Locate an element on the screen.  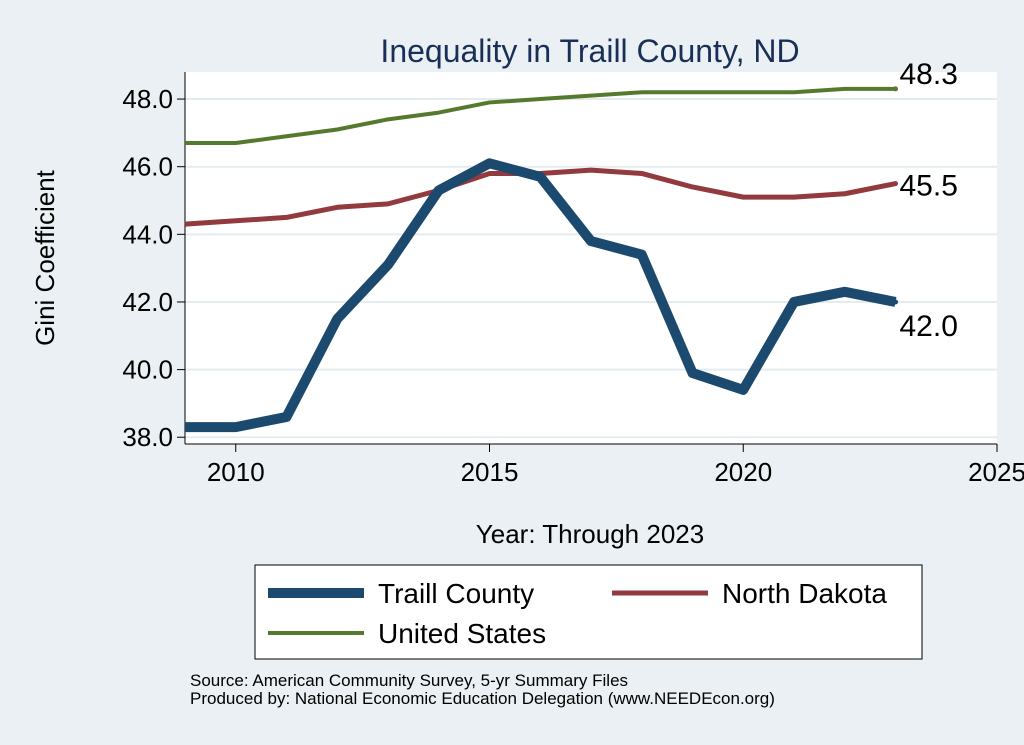
end-value-label: 48.3 is located at coordinates (929, 74).